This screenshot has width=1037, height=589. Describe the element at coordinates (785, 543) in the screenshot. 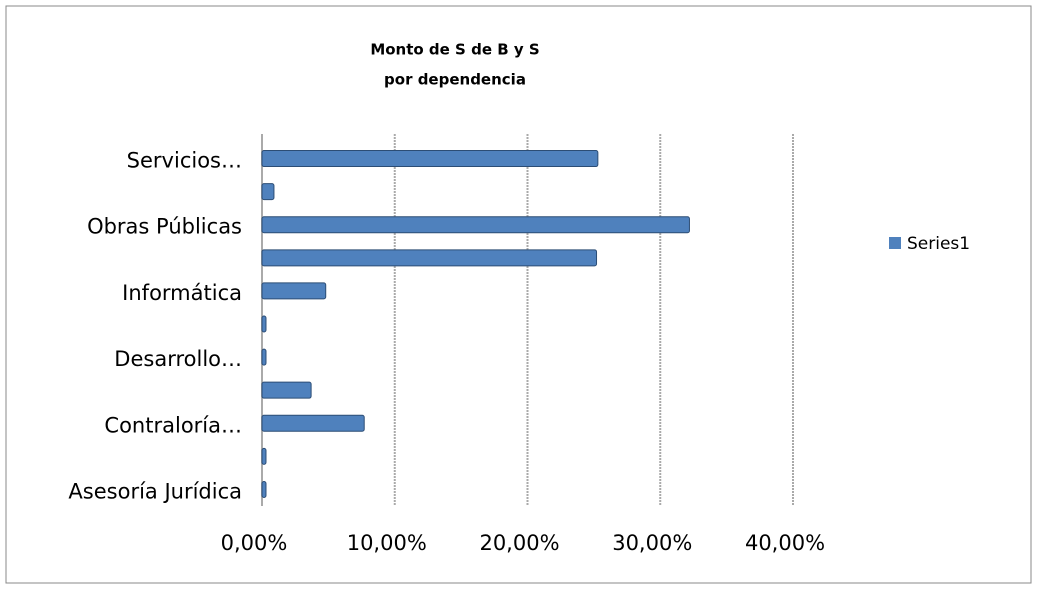

I see `x-tick-label: 40,00%` at that location.